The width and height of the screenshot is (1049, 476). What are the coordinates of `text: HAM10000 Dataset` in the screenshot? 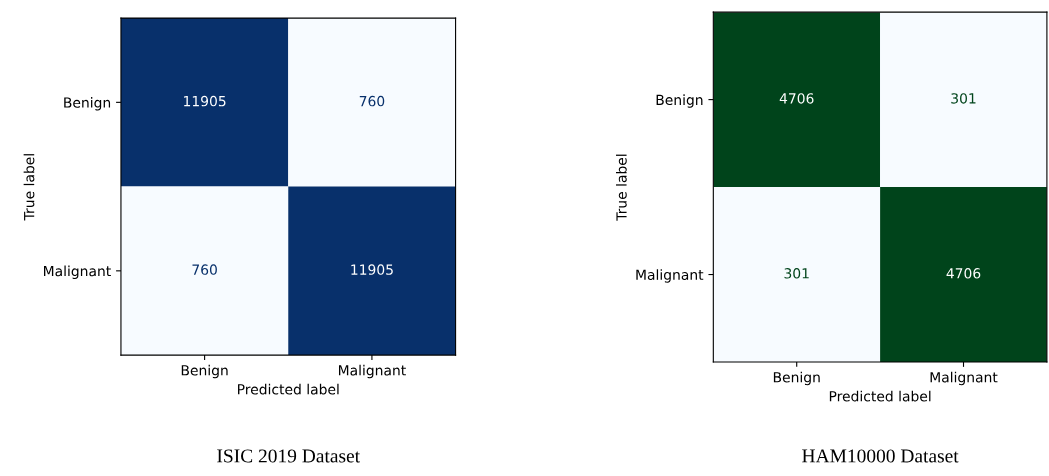 It's located at (880, 456).